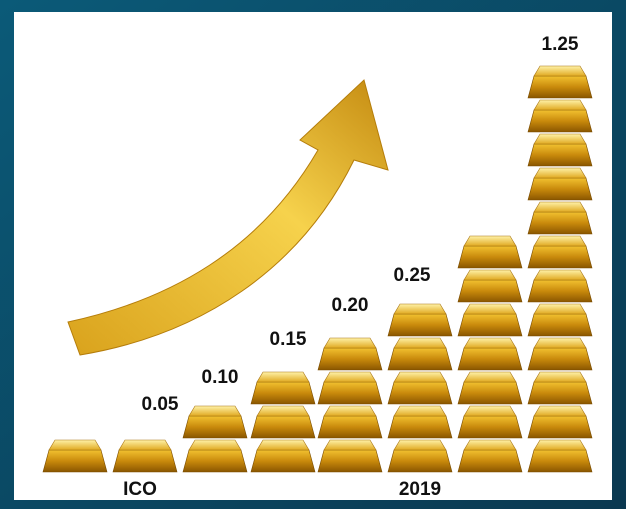 The image size is (626, 509). What do you see at coordinates (412, 275) in the screenshot?
I see `price-label: 0.25` at bounding box center [412, 275].